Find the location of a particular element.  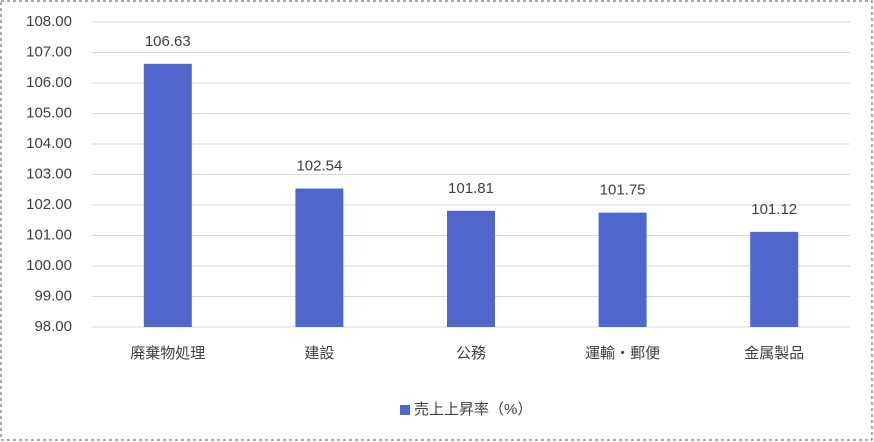

y-tick-label: 104.00 is located at coordinates (49, 143).